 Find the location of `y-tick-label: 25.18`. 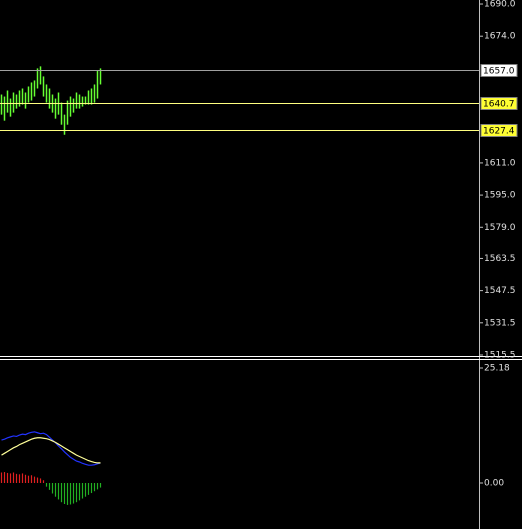

y-tick-label: 25.18 is located at coordinates (497, 368).